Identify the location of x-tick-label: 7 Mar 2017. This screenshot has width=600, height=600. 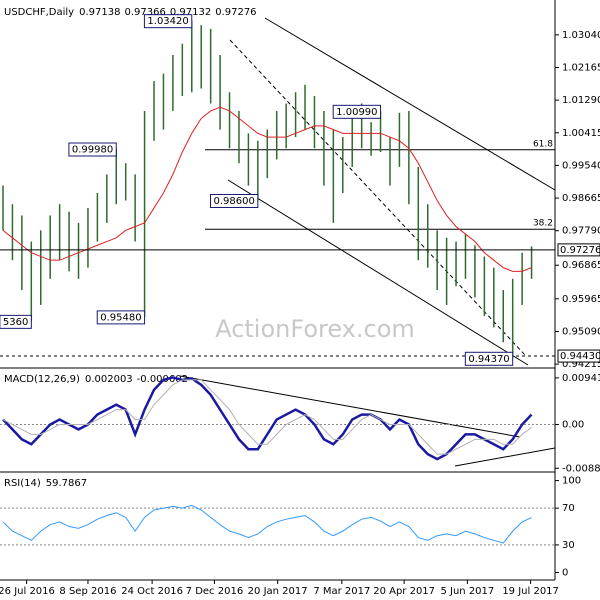
(341, 591).